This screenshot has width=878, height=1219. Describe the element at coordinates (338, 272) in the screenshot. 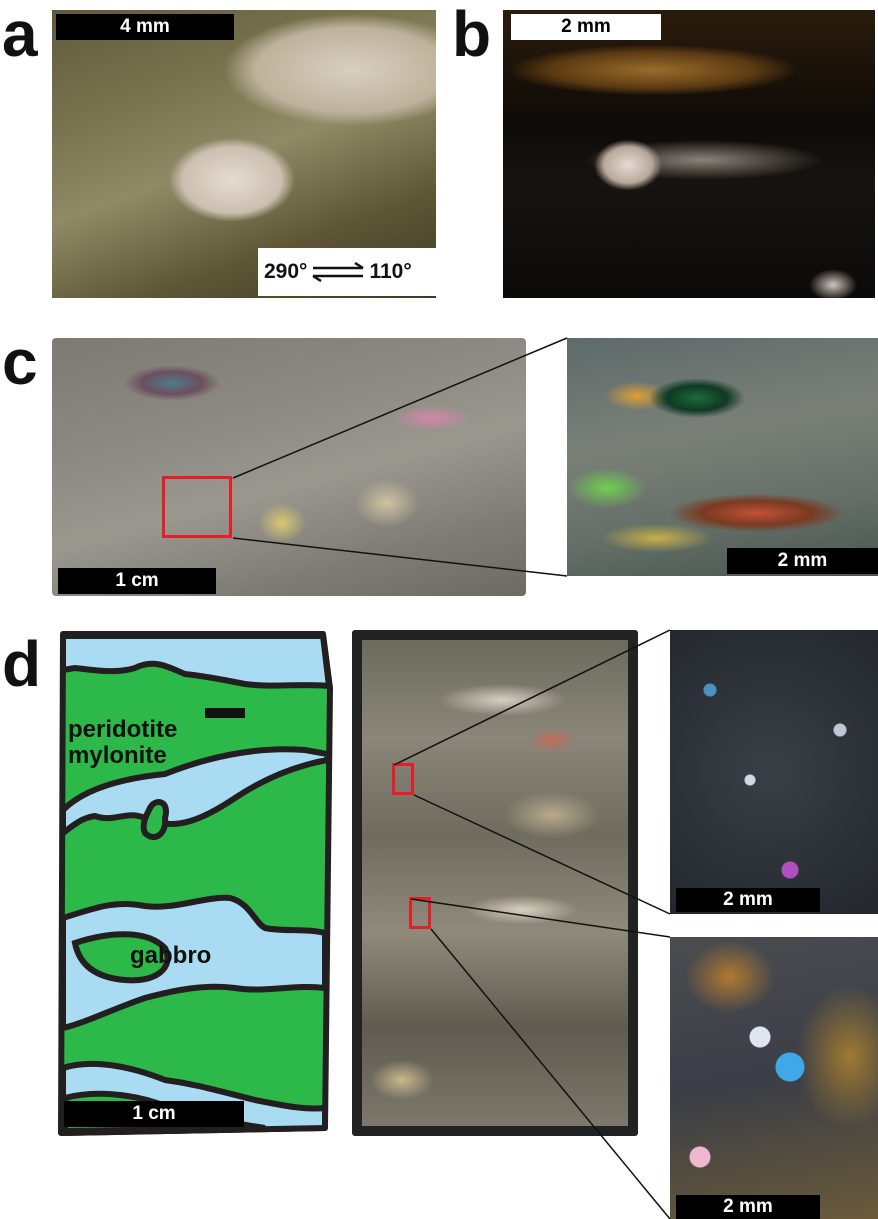

I see `shear-arrows-icon` at that location.